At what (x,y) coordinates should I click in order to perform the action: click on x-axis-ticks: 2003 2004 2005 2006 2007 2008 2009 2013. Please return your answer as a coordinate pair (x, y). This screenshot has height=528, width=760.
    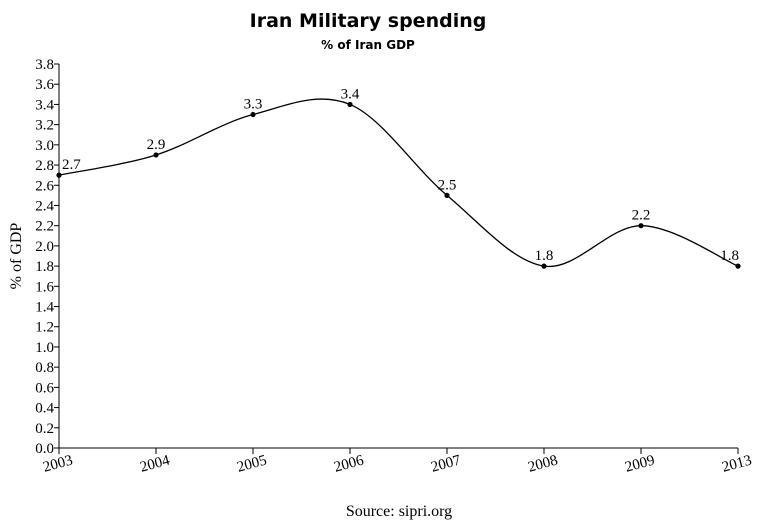
    Looking at the image, I should click on (397, 462).